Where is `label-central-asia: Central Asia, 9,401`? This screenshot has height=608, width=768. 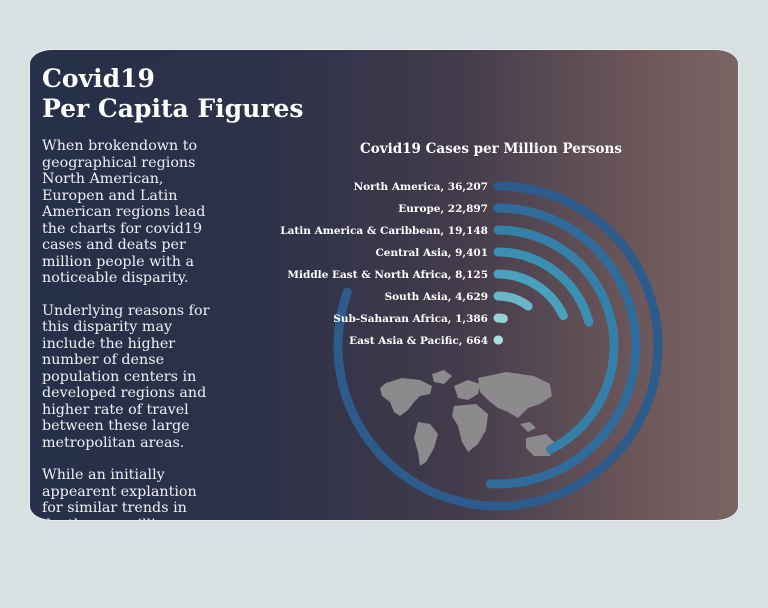
label-central-asia: Central Asia, 9,401 is located at coordinates (431, 253).